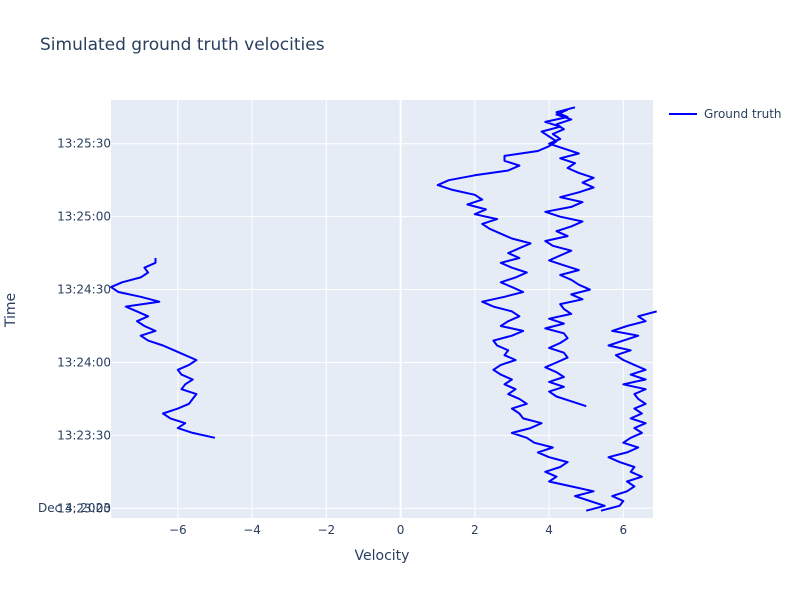 Image resolution: width=800 pixels, height=600 pixels. I want to click on y-tick-label: 13:24:00, so click(84, 362).